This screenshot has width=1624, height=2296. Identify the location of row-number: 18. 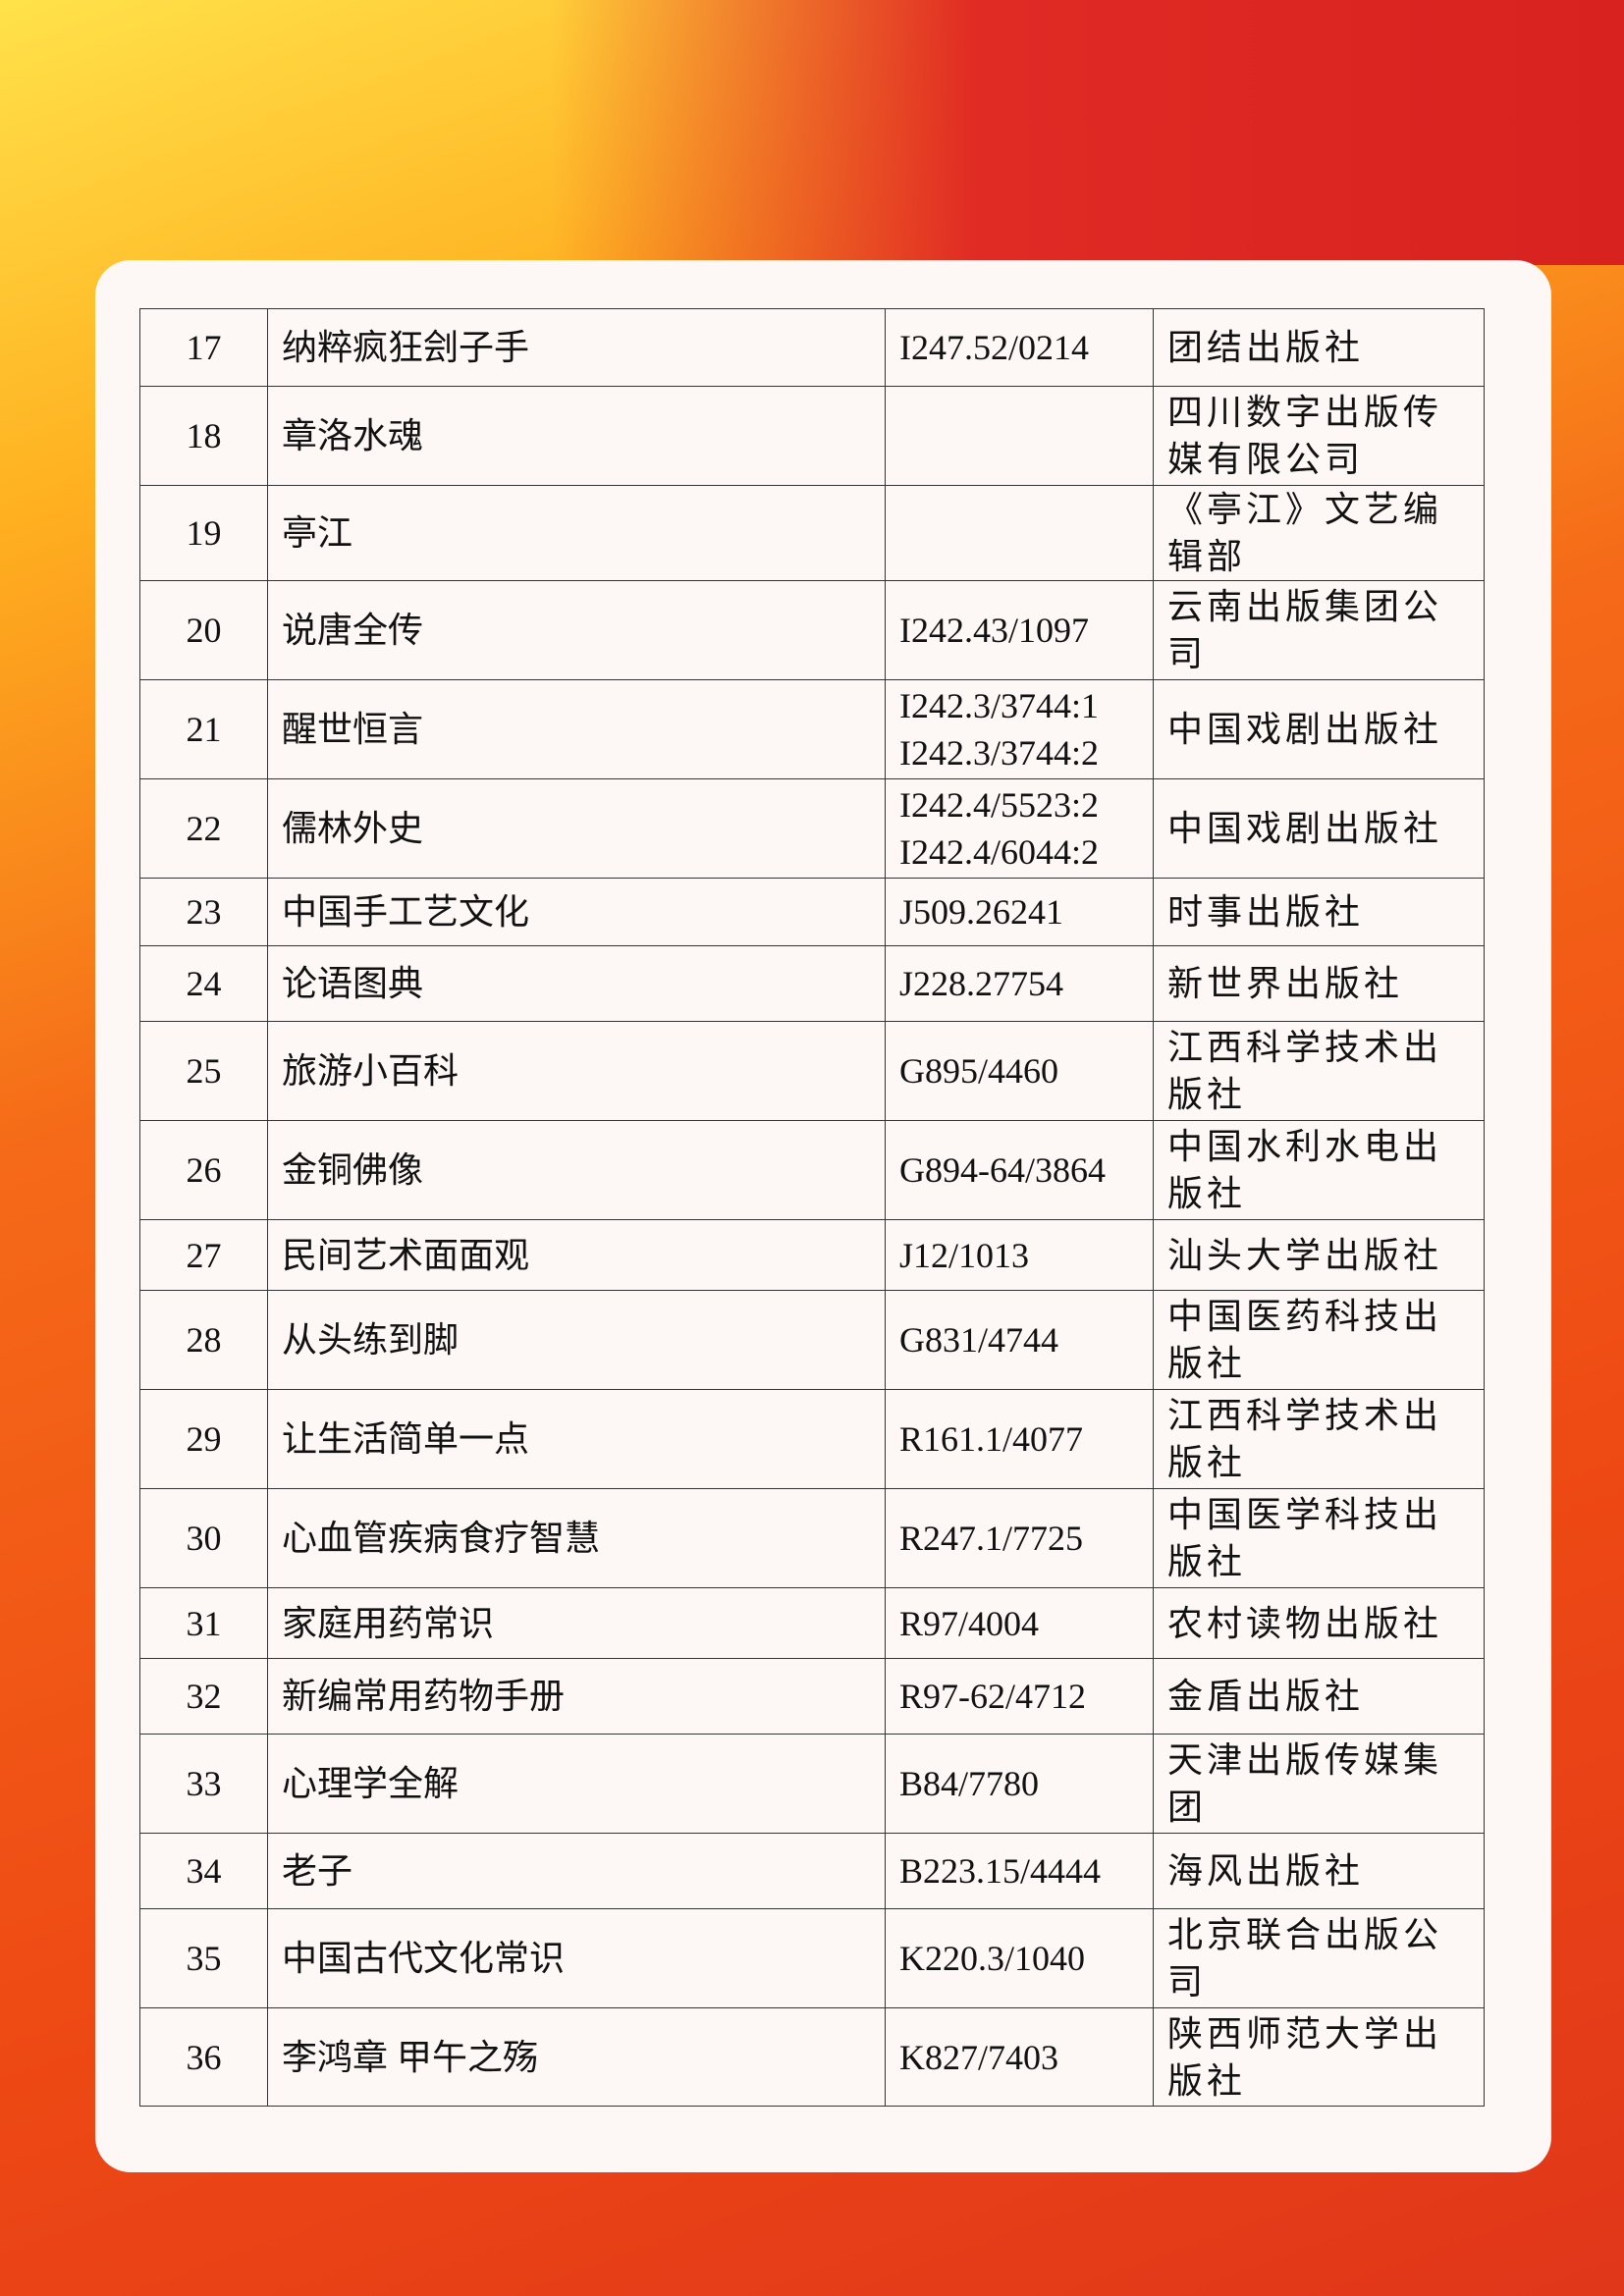
(203, 436).